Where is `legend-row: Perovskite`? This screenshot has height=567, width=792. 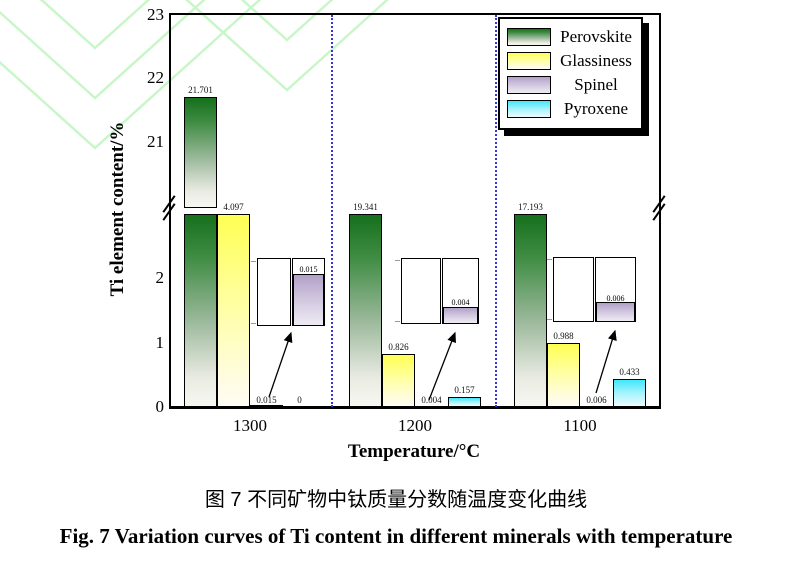 legend-row: Perovskite is located at coordinates (570, 37).